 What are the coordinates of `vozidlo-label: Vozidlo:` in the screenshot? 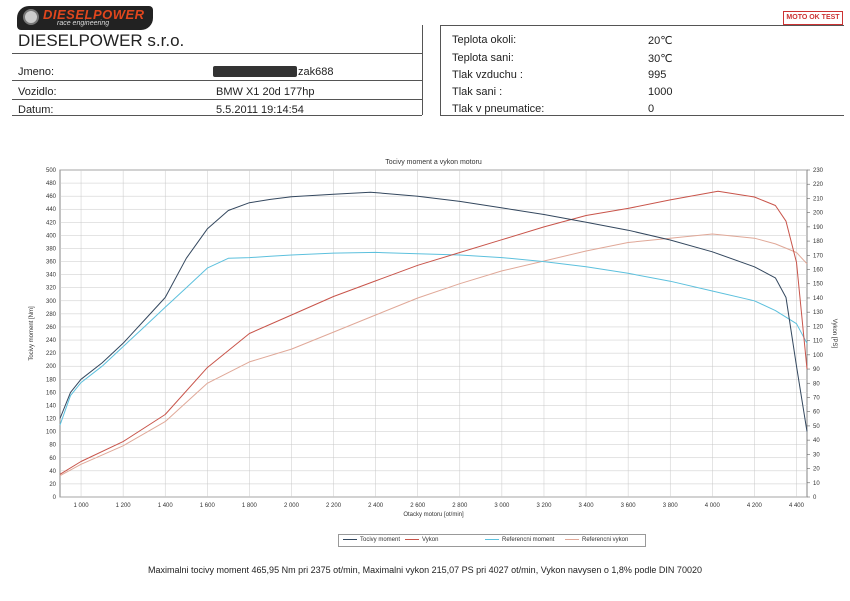 It's located at (37, 92).